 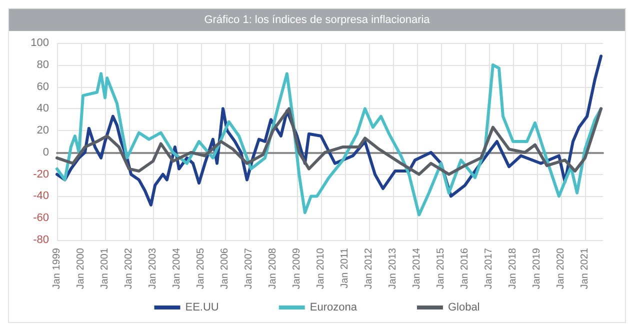 I want to click on y-tick-label: 0, so click(x=45, y=152).